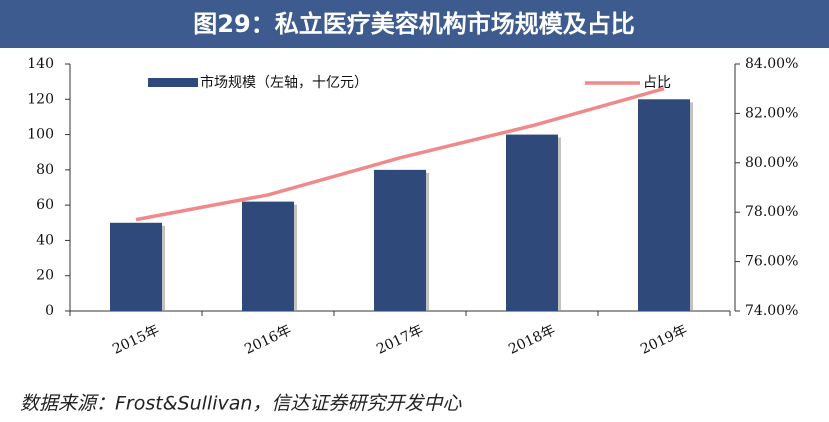 The height and width of the screenshot is (422, 829). I want to click on y2-tick-label: 76.00%, so click(771, 262).